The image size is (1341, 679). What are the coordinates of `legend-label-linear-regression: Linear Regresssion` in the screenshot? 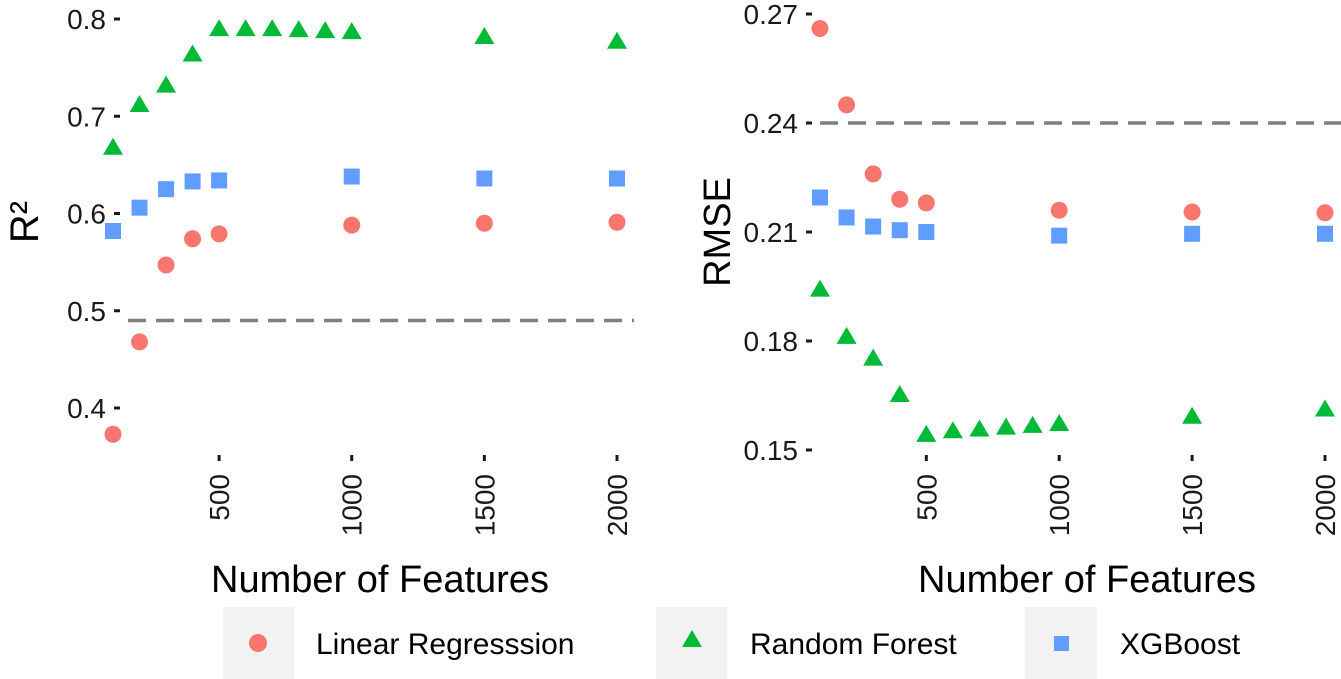 It's located at (445, 644).